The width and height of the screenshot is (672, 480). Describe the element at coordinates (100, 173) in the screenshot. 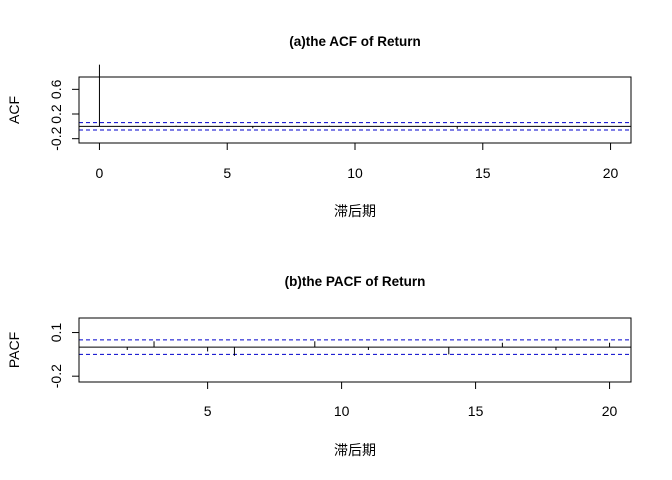

I see `acf-x-tick-label: 0` at that location.